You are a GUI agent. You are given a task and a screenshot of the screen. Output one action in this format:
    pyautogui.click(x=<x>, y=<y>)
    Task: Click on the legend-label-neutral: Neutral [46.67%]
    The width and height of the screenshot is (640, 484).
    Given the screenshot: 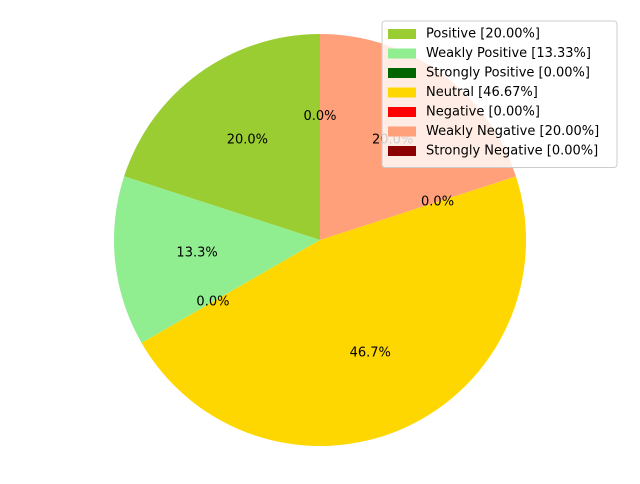 What is the action you would take?
    pyautogui.click(x=482, y=92)
    